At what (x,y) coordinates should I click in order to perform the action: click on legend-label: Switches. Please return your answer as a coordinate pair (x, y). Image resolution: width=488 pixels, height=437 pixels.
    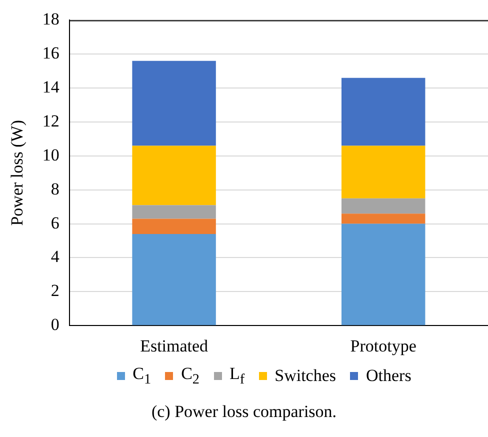
    Looking at the image, I should click on (305, 376).